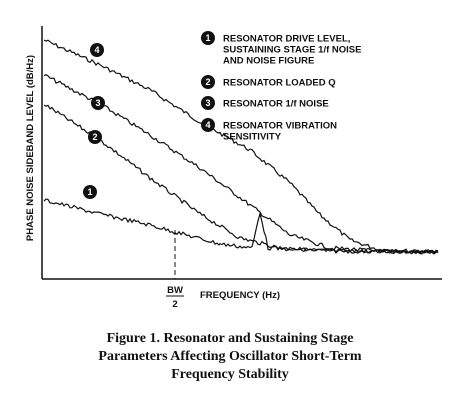 The height and width of the screenshot is (409, 460). Describe the element at coordinates (230, 338) in the screenshot. I see `caption-line: Figure 1. Resonator and Sustaining Stage` at that location.